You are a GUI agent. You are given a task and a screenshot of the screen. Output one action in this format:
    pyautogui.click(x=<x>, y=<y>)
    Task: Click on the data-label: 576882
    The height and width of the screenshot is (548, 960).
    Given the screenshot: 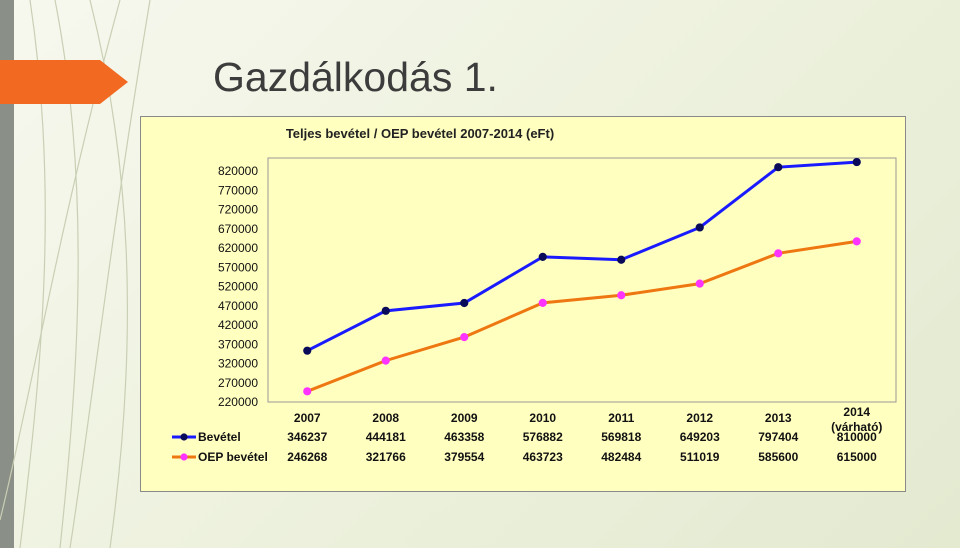 What is the action you would take?
    pyautogui.click(x=543, y=437)
    